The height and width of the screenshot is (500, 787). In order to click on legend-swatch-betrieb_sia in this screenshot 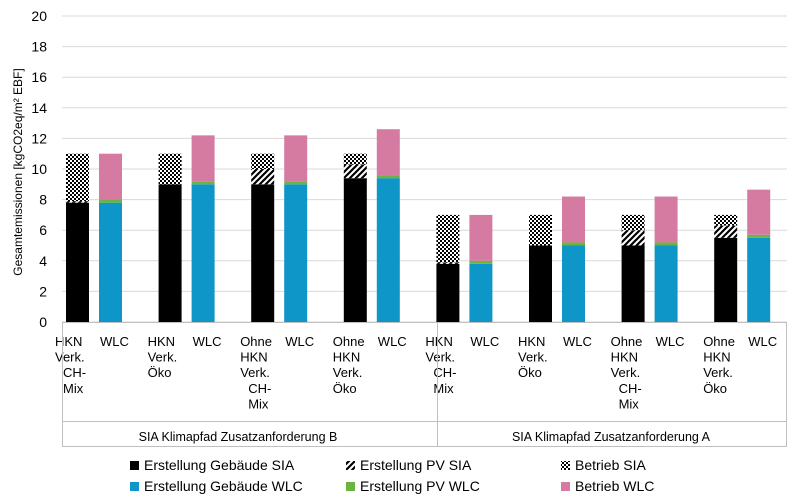, I will do `click(565, 465)`.